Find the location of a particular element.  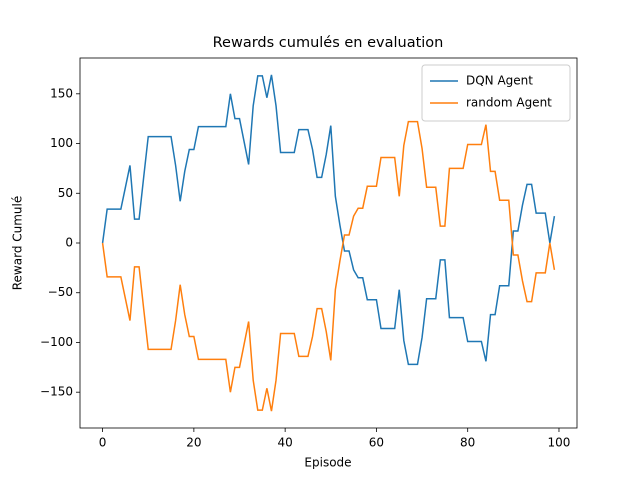

y-tick-label: 0 is located at coordinates (69, 243).